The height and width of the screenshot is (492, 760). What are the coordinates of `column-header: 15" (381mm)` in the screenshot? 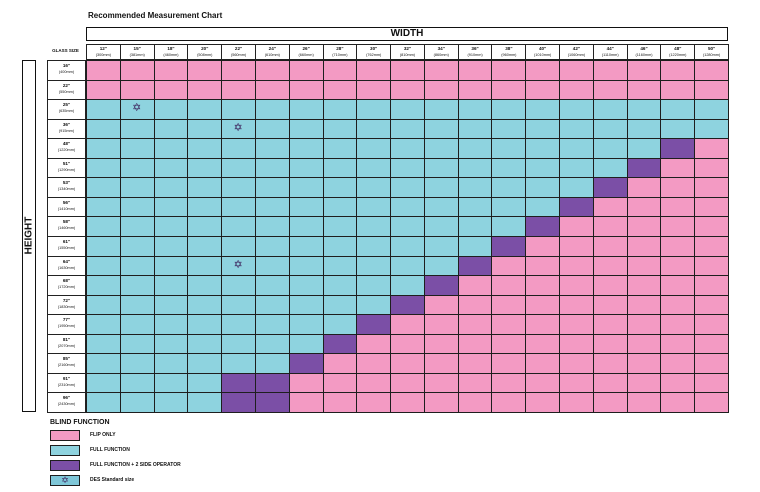 It's located at (137, 52).